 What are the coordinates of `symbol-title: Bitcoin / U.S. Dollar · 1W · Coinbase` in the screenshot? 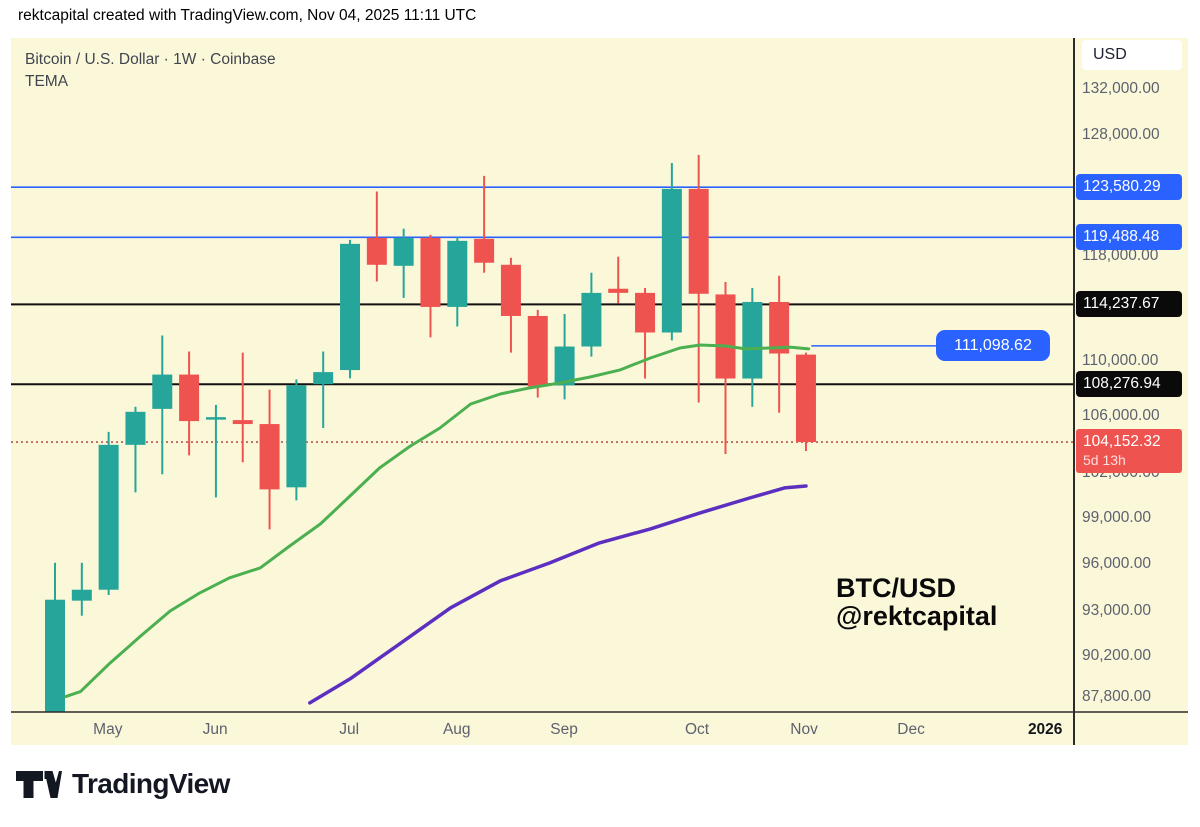 It's located at (150, 59).